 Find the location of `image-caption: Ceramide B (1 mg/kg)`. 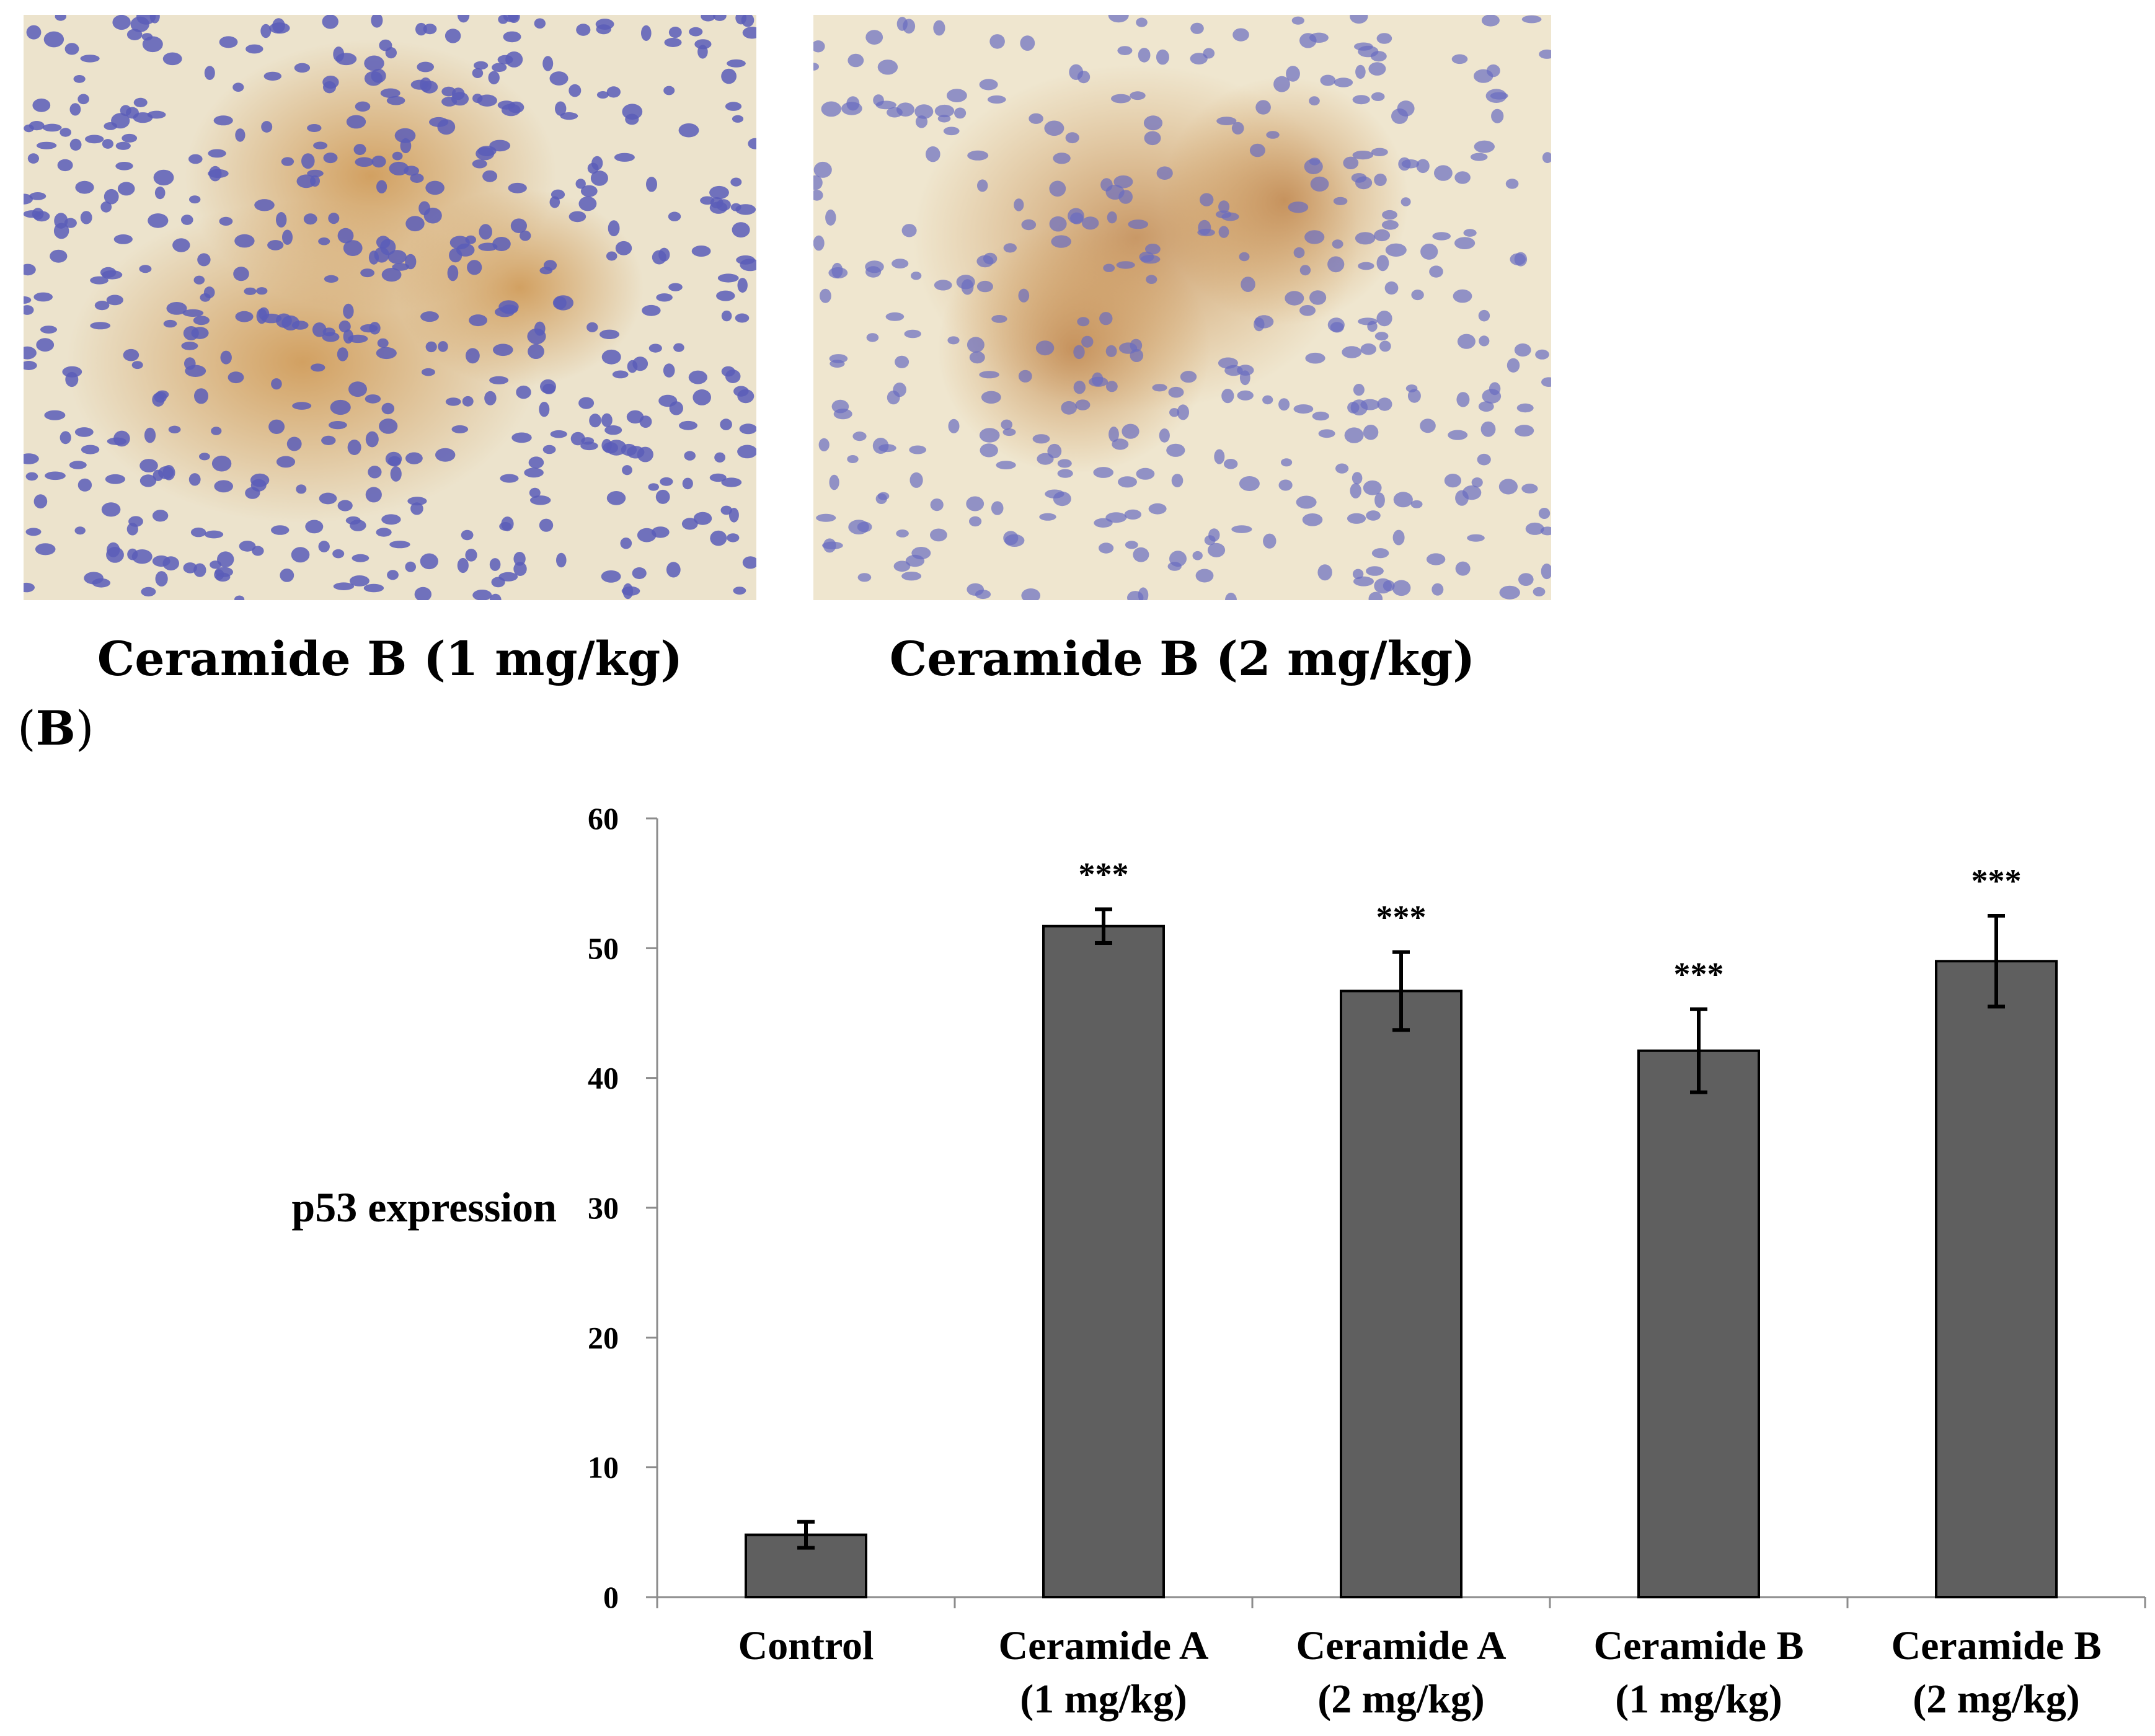

image-caption: Ceramide B (1 mg/kg) is located at coordinates (390, 658).